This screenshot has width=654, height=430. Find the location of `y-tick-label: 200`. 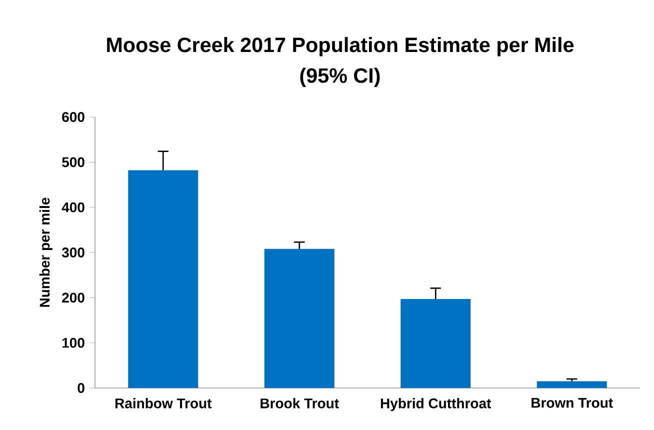

y-tick-label: 200 is located at coordinates (73, 297).